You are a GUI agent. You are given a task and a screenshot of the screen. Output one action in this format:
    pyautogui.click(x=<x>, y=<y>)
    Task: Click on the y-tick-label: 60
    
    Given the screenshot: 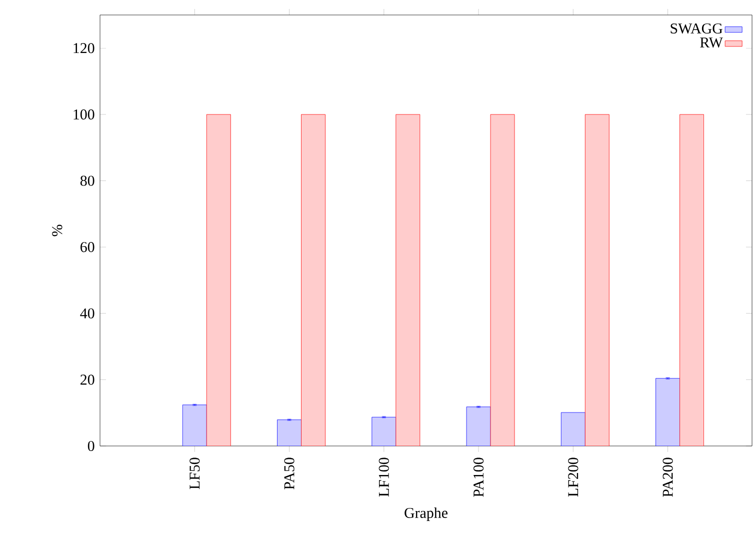 What is the action you would take?
    pyautogui.click(x=87, y=247)
    